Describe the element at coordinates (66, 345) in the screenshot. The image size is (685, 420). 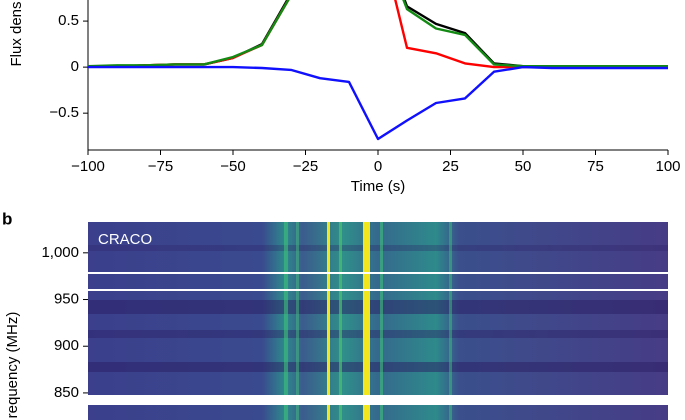
I see `y-tick-label: 900` at that location.